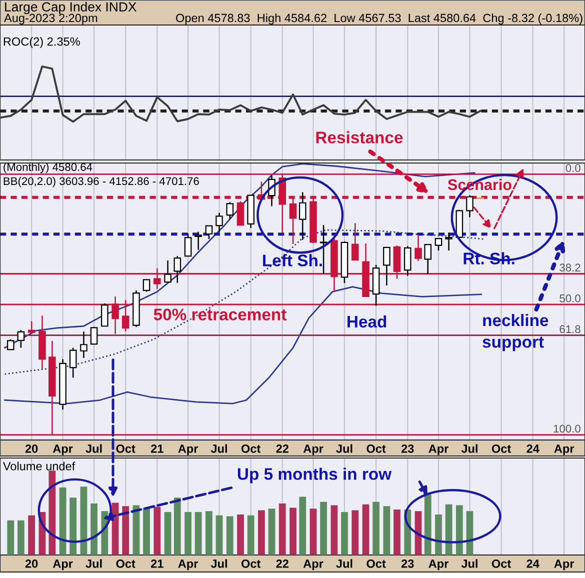  Describe the element at coordinates (70, 8) in the screenshot. I see `chart-title: Large Cap Index INDX` at that location.